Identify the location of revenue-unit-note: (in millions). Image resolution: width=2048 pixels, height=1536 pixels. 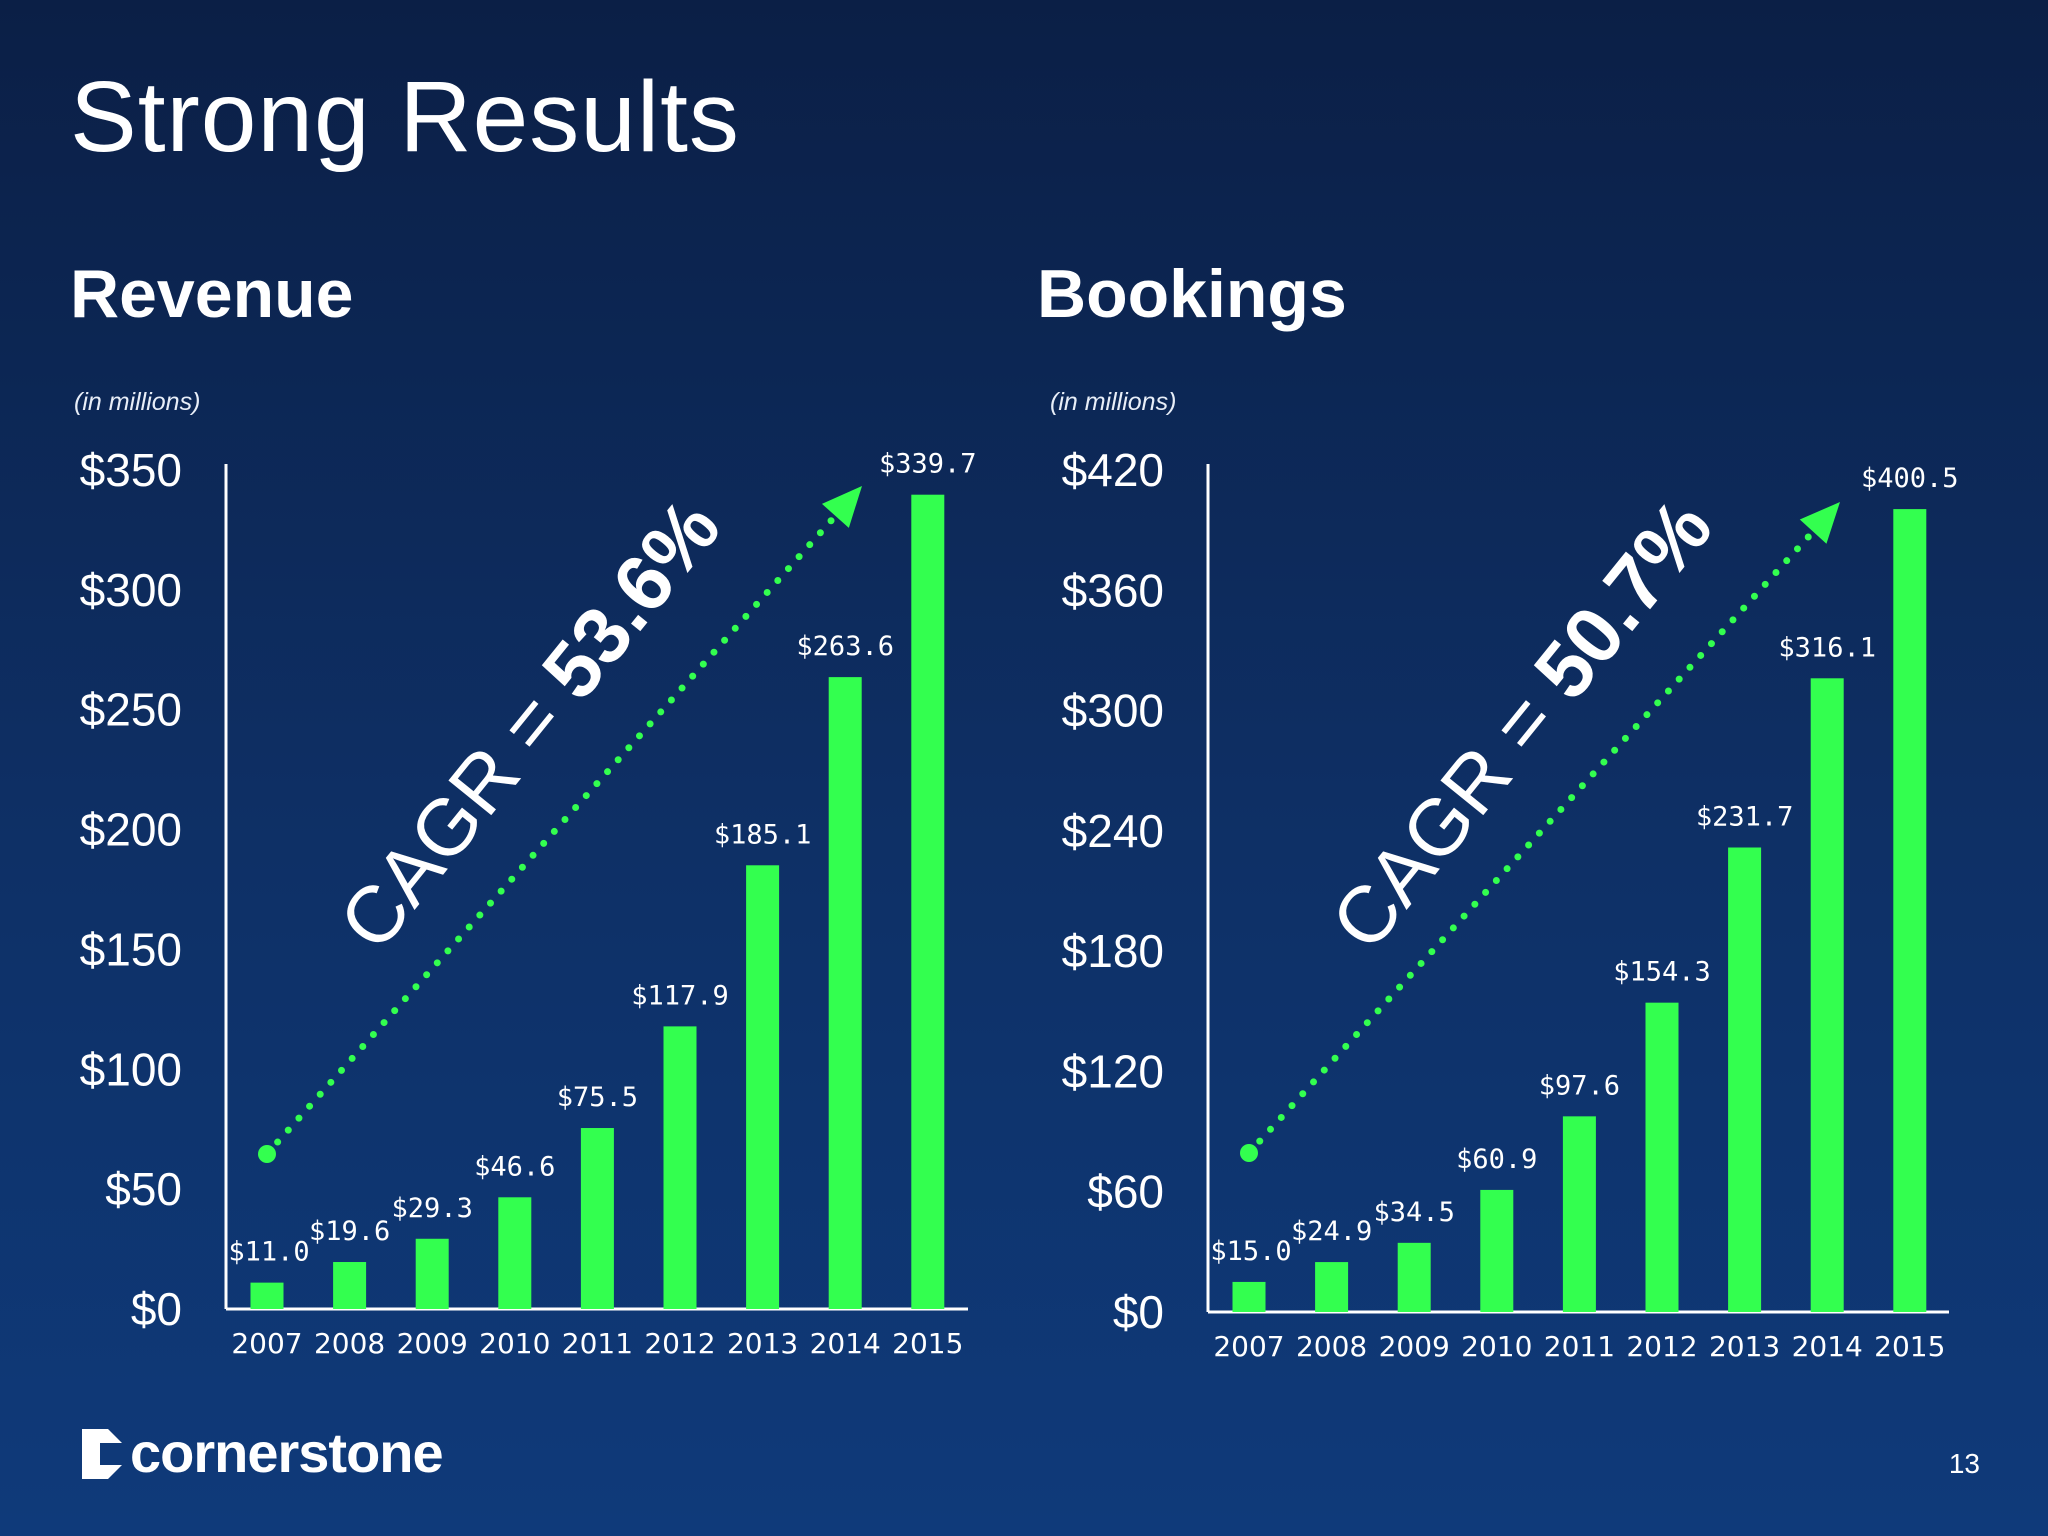
(137, 402).